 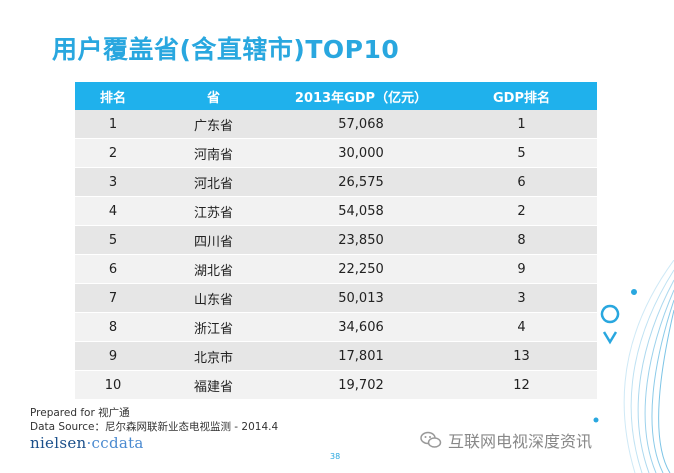 I want to click on cell-gdp: 57,068, so click(x=361, y=124).